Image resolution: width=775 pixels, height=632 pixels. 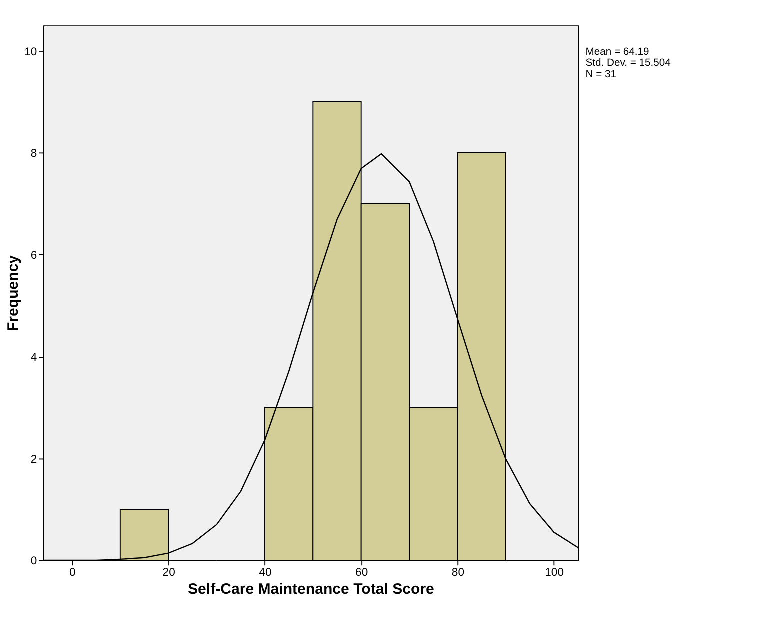 I want to click on y-axis-title: Frequency, so click(x=13, y=293).